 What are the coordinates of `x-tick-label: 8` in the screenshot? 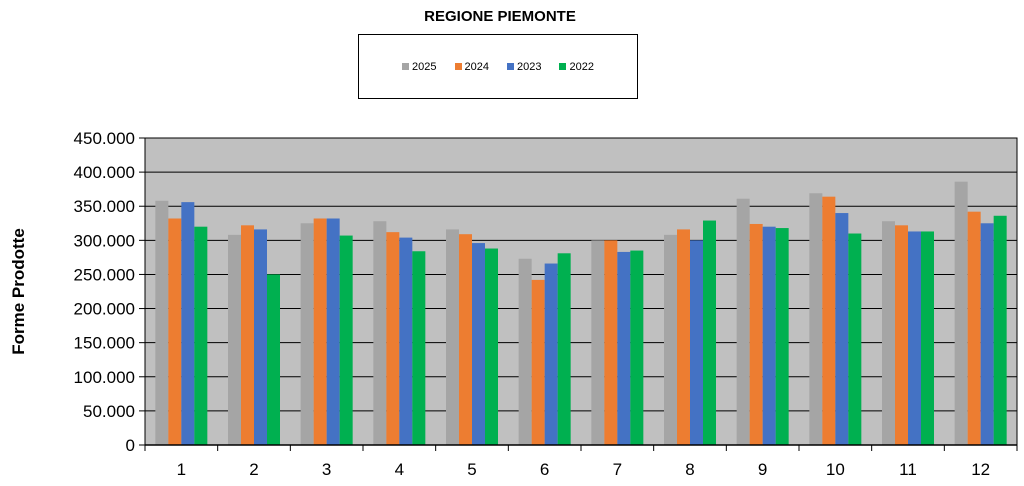 It's located at (689, 469).